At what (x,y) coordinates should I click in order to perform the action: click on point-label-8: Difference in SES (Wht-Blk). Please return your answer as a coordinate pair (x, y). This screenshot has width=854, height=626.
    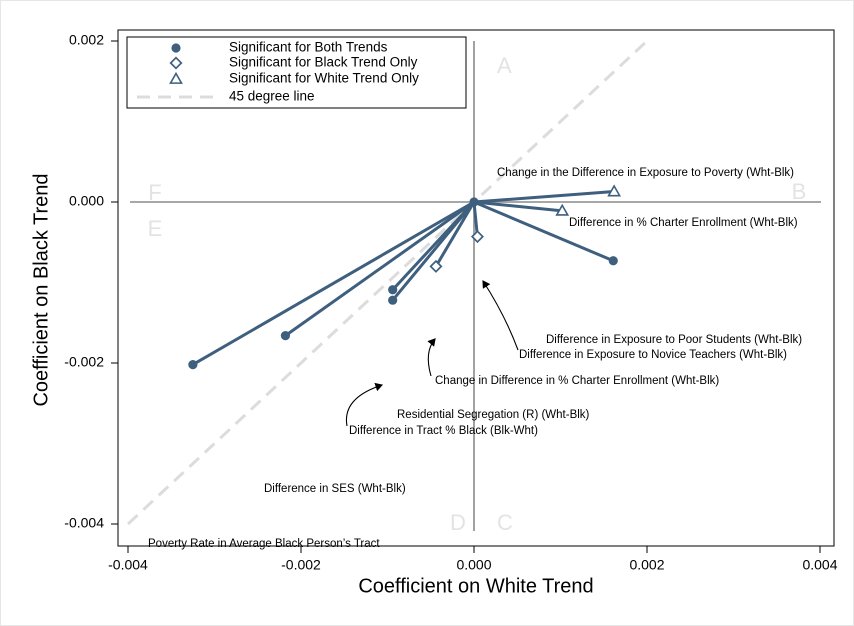
    Looking at the image, I should click on (335, 489).